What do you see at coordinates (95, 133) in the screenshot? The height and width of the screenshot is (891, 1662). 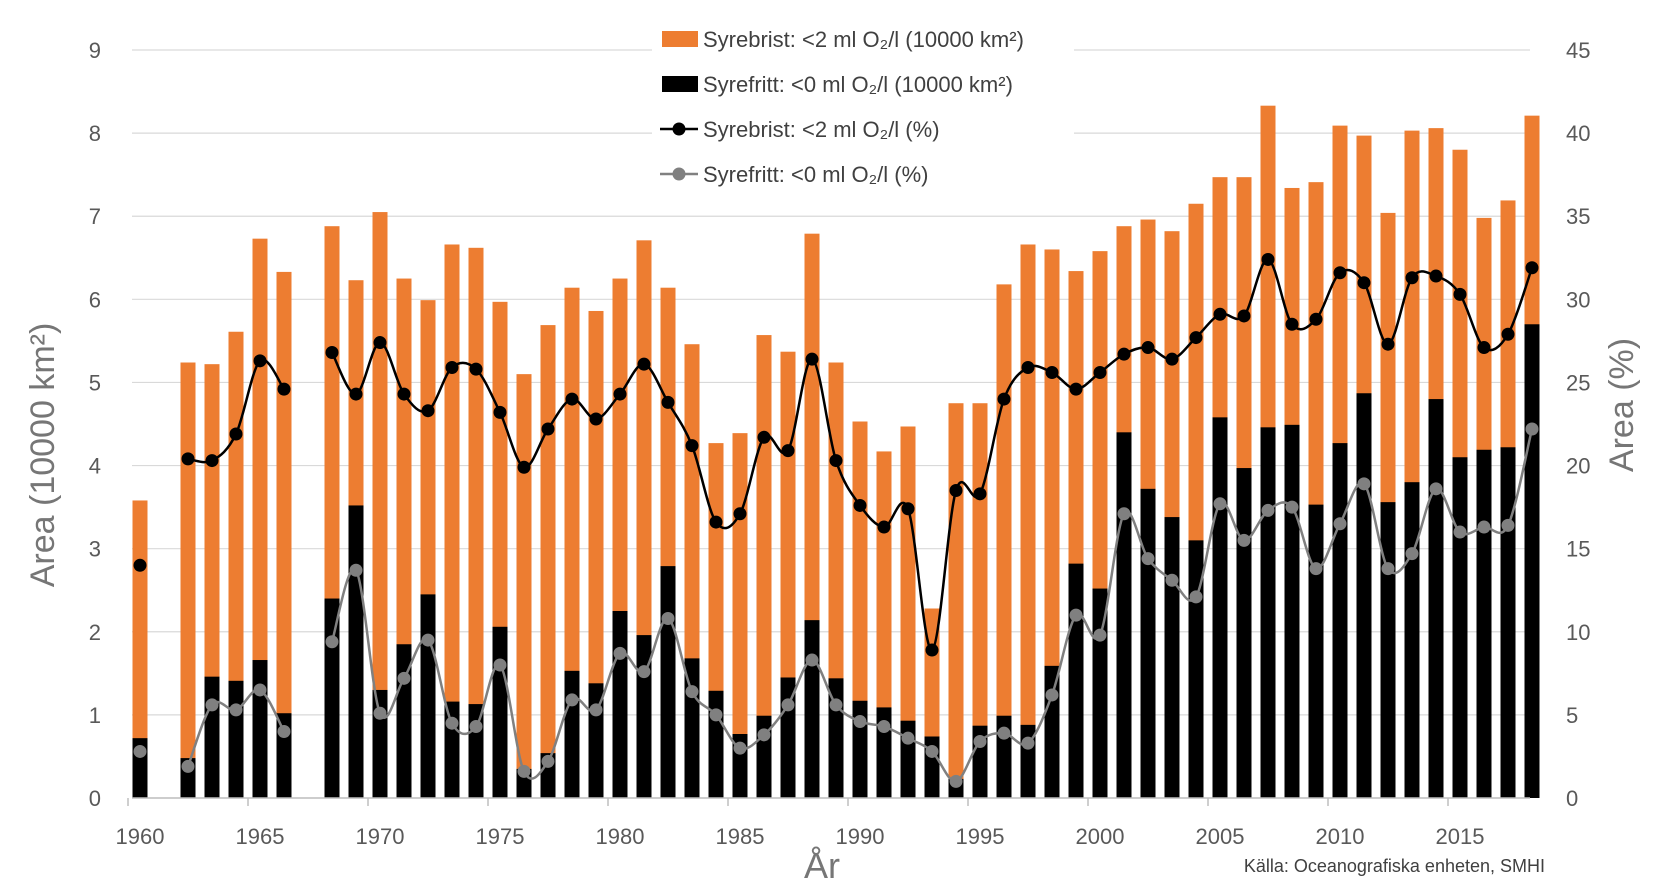 I see `y-tick-label-left: 8` at bounding box center [95, 133].